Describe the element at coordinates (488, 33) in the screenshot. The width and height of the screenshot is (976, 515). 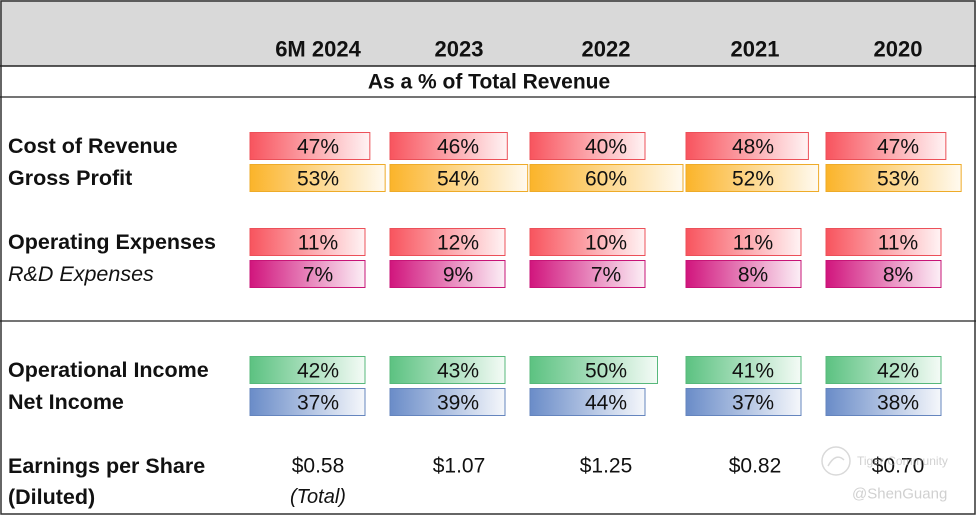
I see `header-band` at that location.